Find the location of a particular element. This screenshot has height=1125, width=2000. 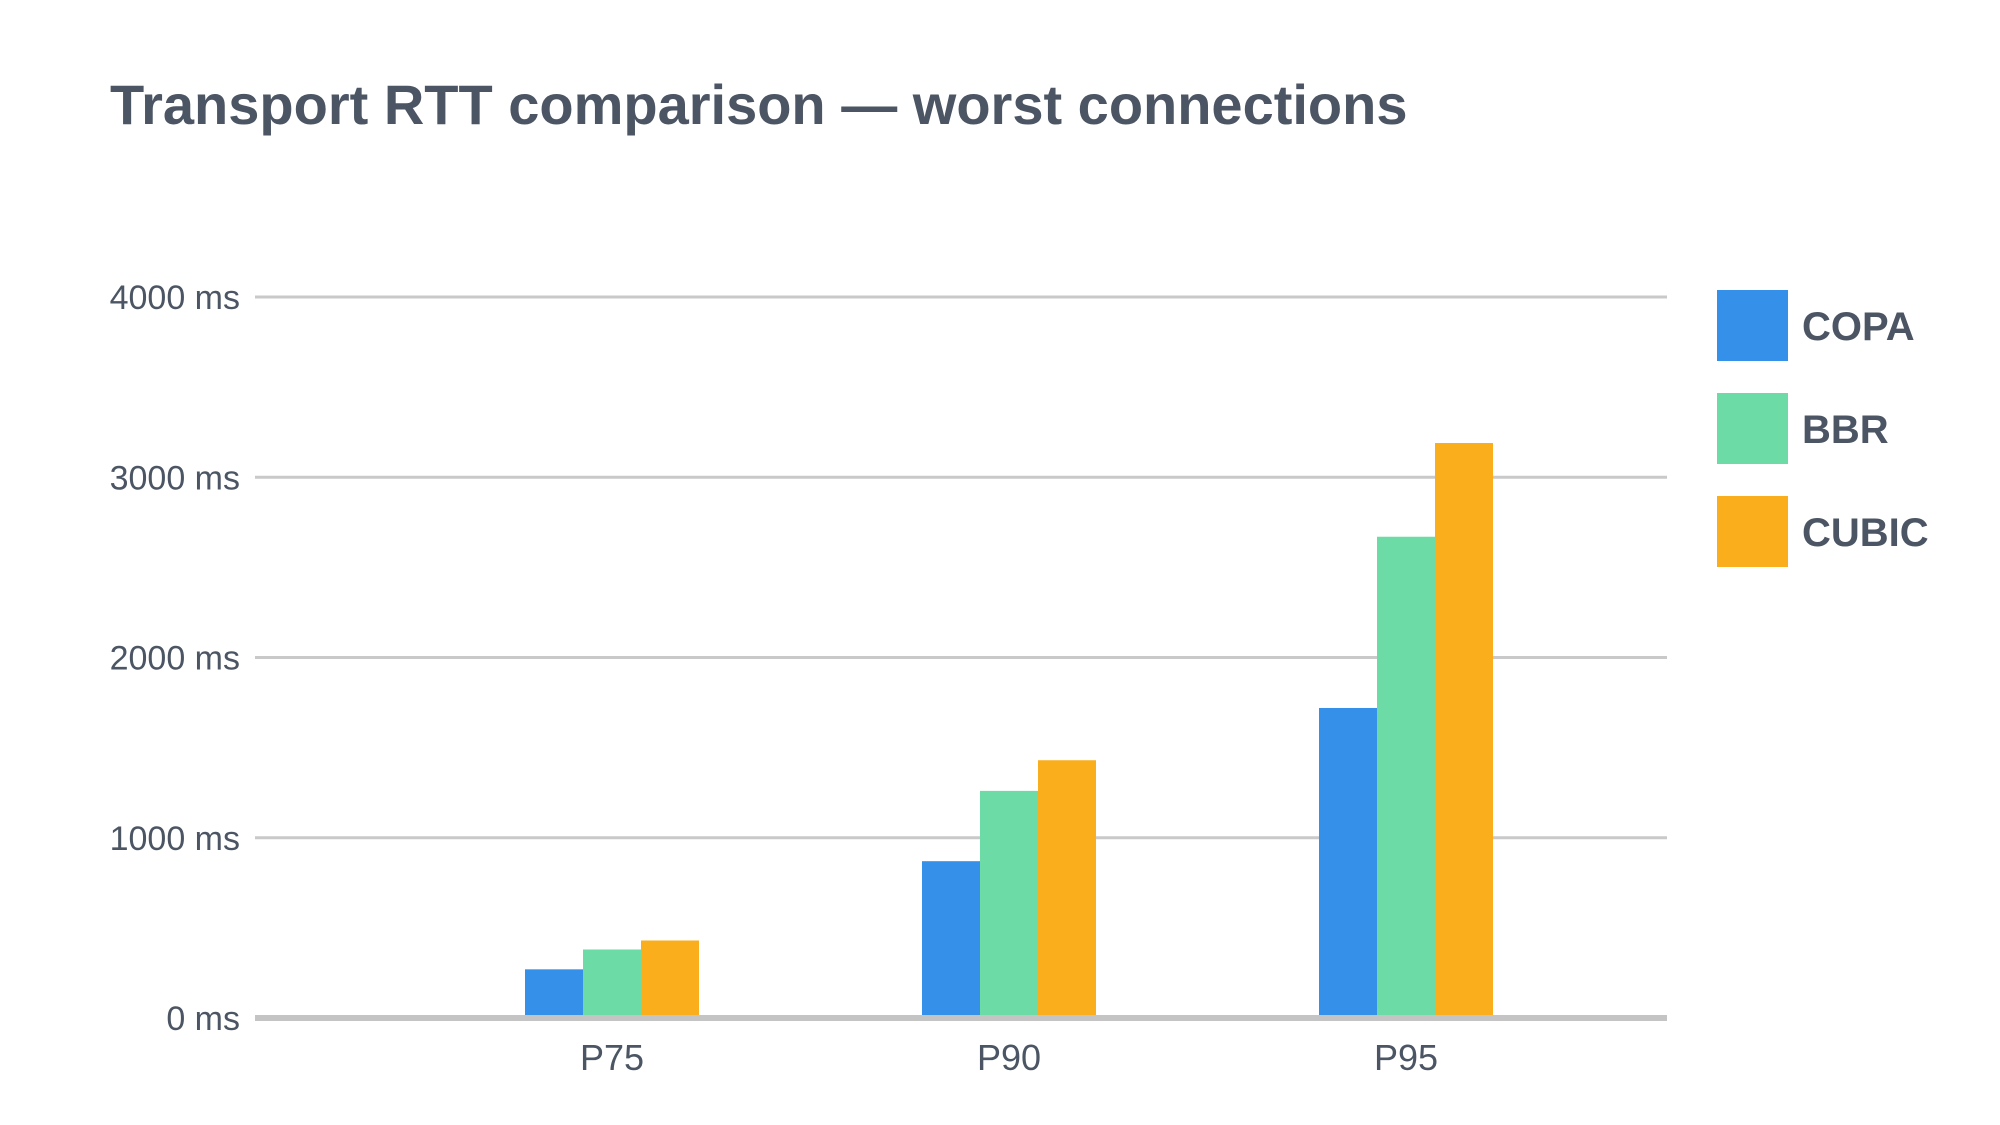

bar-copa-p95 is located at coordinates (1348, 862).